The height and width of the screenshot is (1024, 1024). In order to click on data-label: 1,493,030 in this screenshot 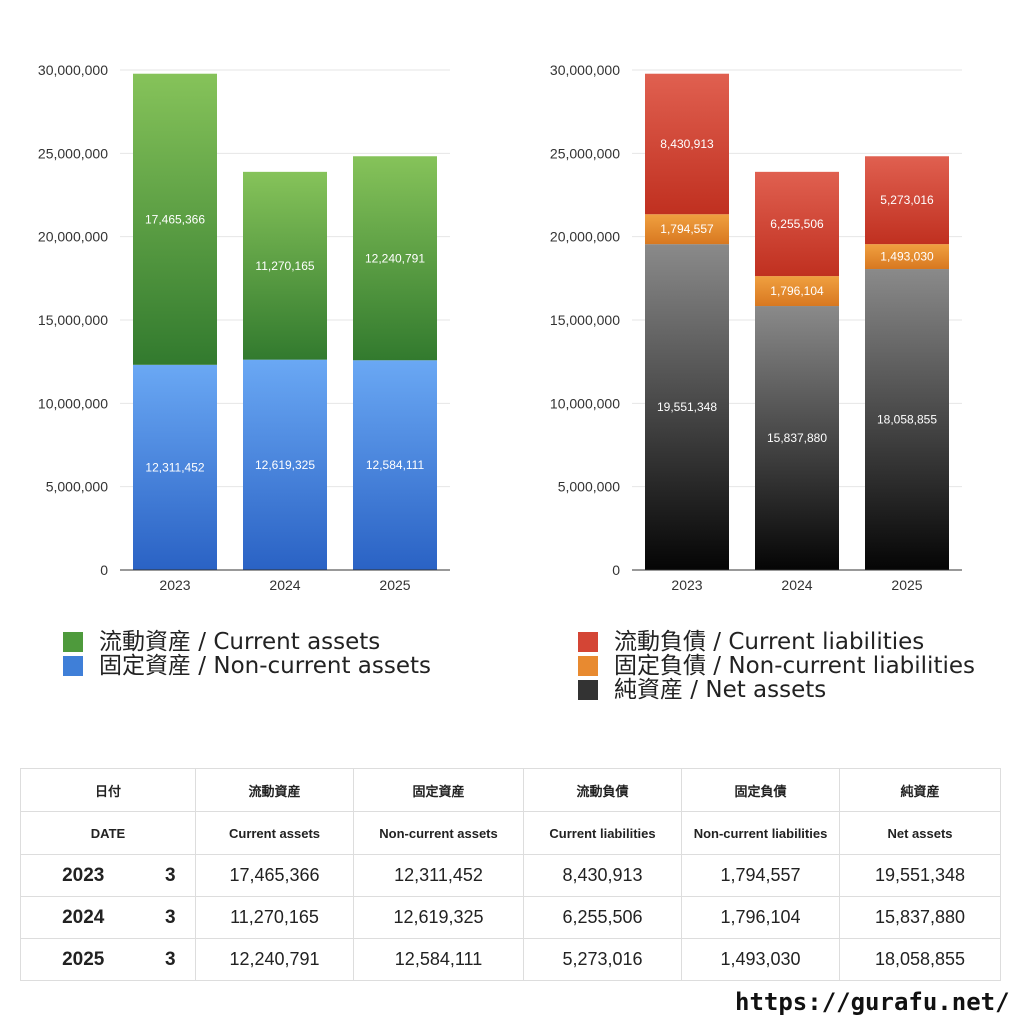, I will do `click(907, 257)`.